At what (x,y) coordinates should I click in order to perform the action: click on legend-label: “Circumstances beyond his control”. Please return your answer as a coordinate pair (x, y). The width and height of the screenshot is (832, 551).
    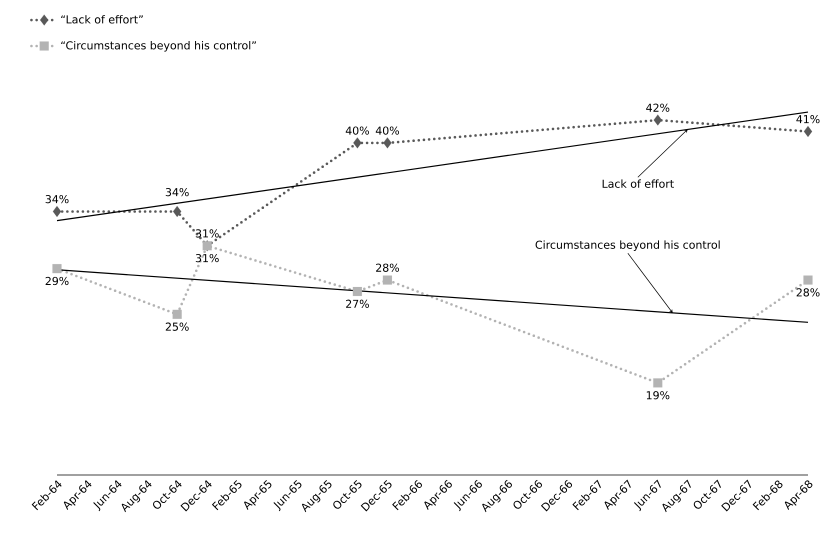
    Looking at the image, I should click on (158, 46).